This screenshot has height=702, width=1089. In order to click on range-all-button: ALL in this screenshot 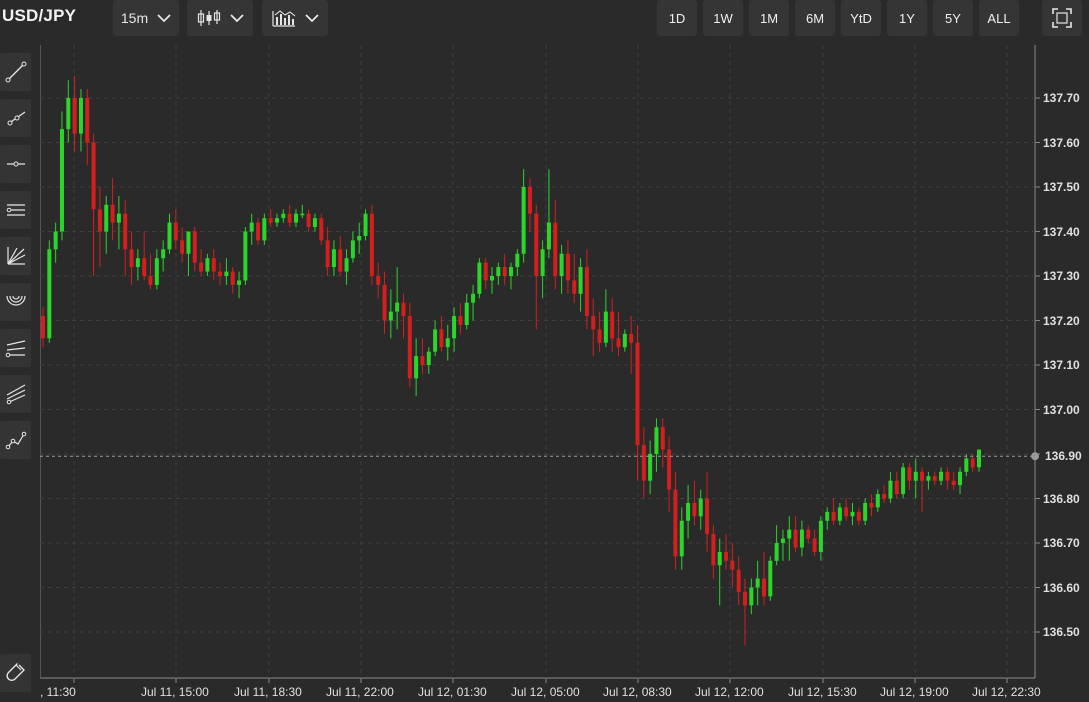, I will do `click(999, 18)`.